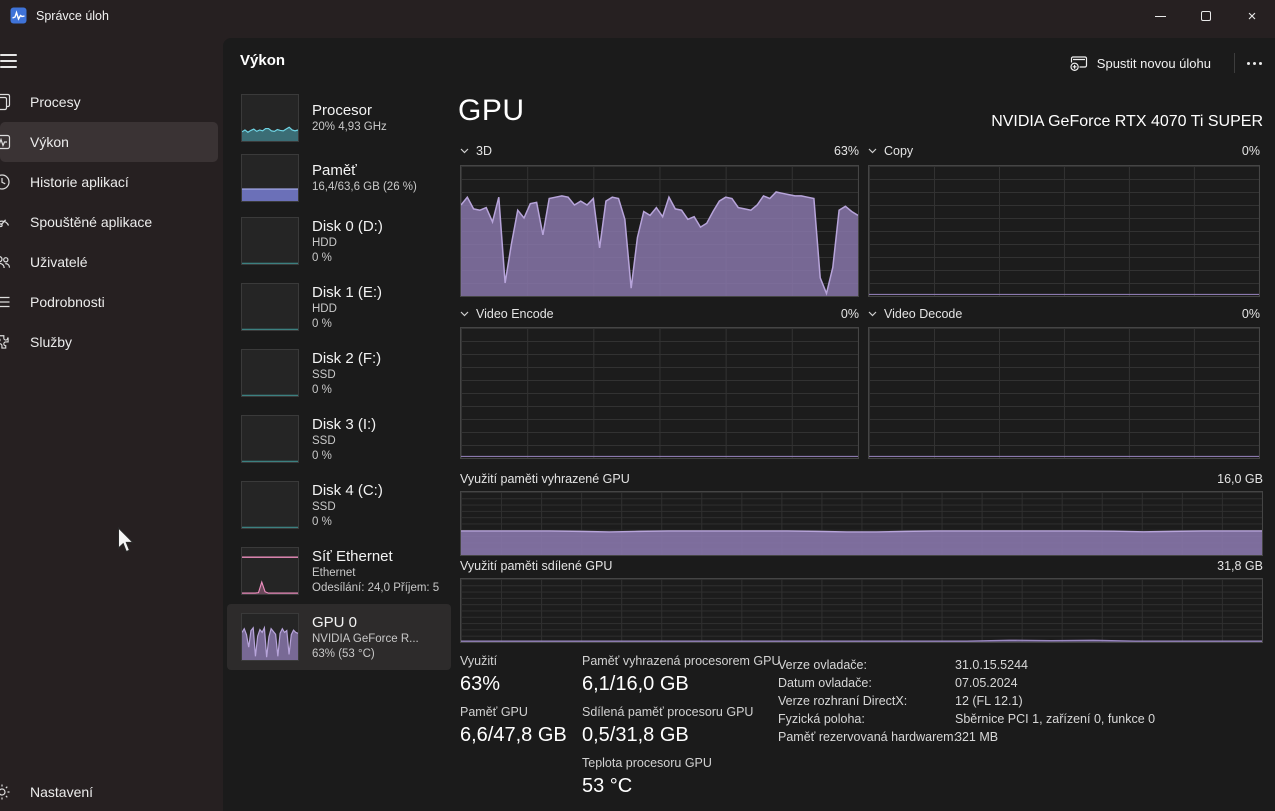 This screenshot has height=811, width=1275. What do you see at coordinates (1064, 393) in the screenshot?
I see `chart-video-decode` at bounding box center [1064, 393].